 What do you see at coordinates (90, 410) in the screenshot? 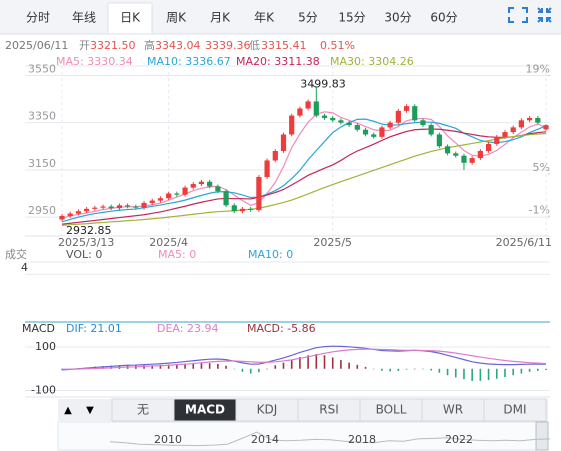
I see `scroll-down: ▼` at bounding box center [90, 410].